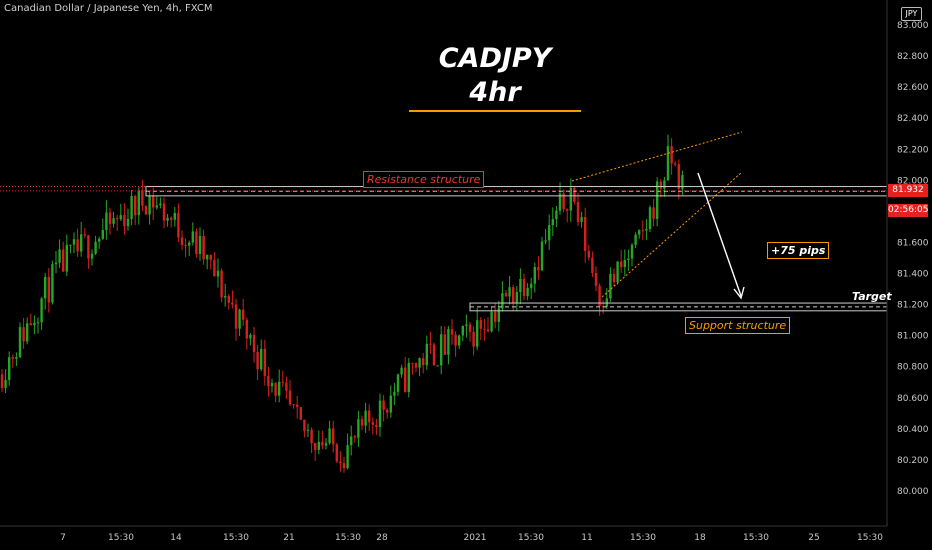 This screenshot has width=932, height=550. What do you see at coordinates (913, 88) in the screenshot?
I see `y-tick-label: 82.600` at bounding box center [913, 88].